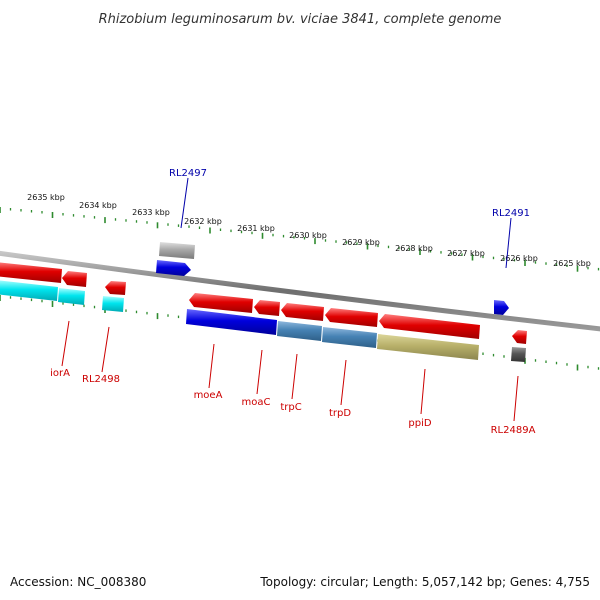 This screenshot has height=600, width=600. I want to click on gene-trpC-red, so click(302, 312).